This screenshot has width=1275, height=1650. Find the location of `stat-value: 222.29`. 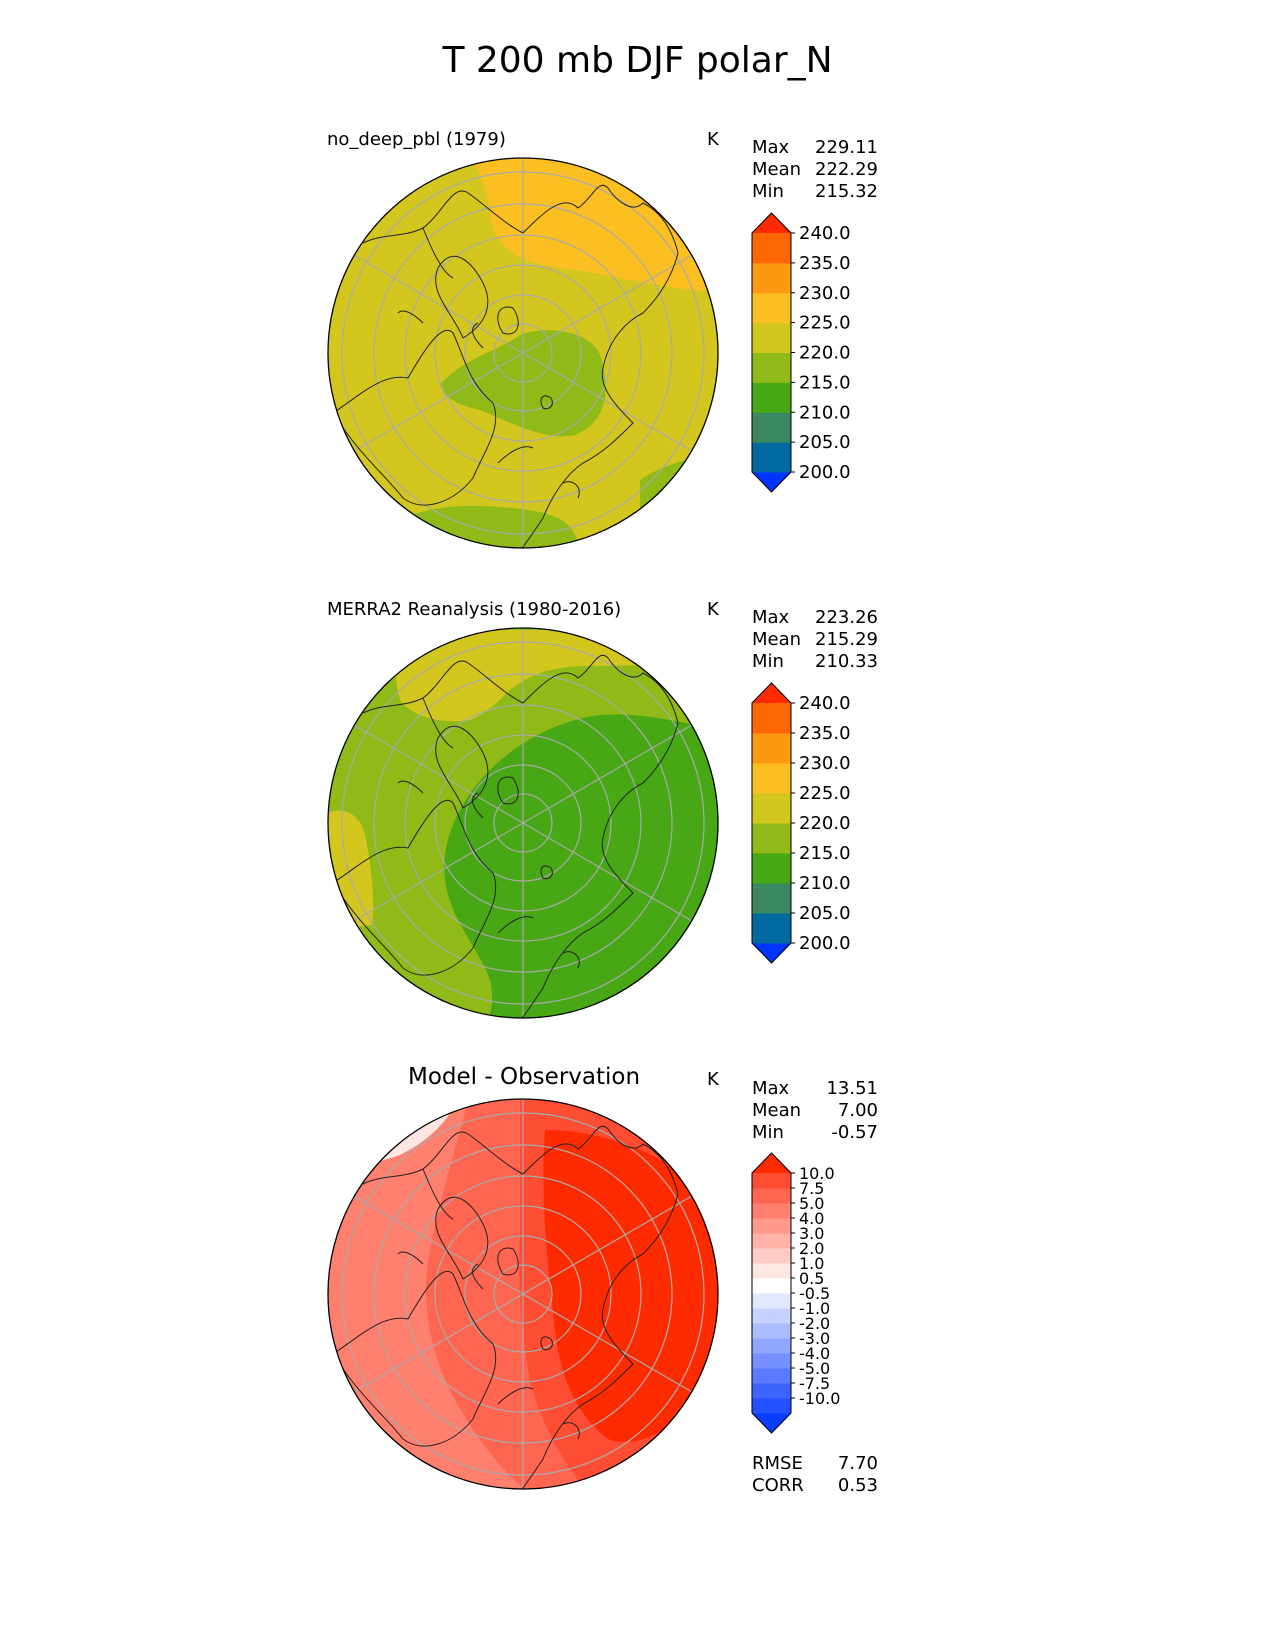

stat-value: 222.29 is located at coordinates (846, 169).